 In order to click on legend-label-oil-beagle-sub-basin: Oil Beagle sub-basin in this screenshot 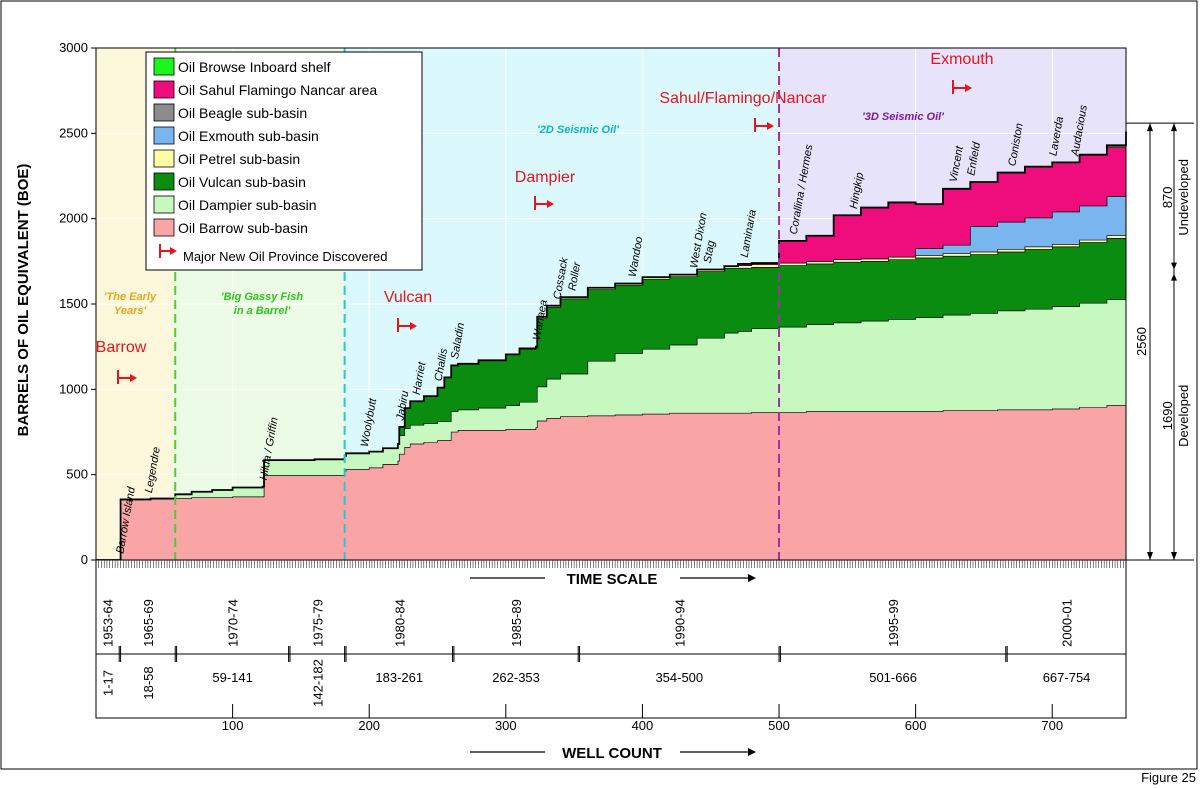, I will do `click(242, 113)`.